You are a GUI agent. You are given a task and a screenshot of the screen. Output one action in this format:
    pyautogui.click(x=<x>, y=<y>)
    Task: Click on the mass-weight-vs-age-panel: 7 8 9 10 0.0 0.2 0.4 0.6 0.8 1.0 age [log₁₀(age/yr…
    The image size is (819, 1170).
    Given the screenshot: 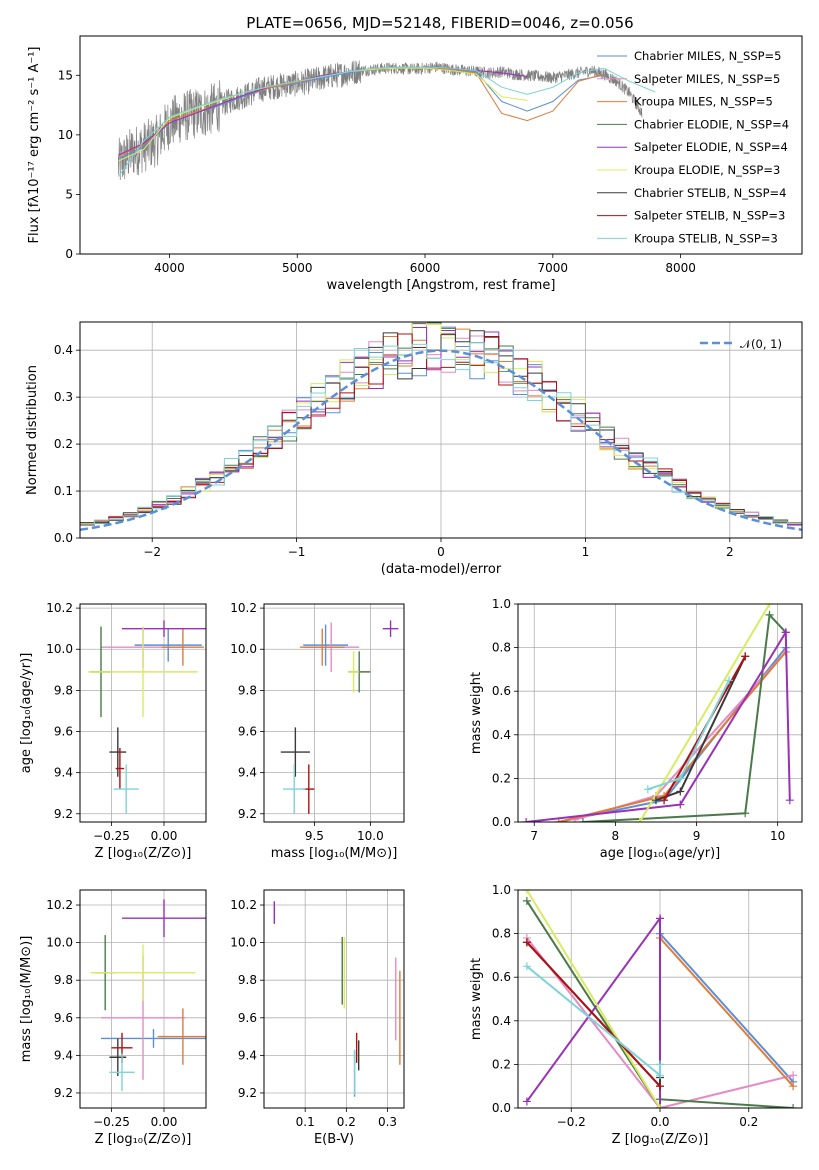 What is the action you would take?
    pyautogui.click(x=636, y=729)
    